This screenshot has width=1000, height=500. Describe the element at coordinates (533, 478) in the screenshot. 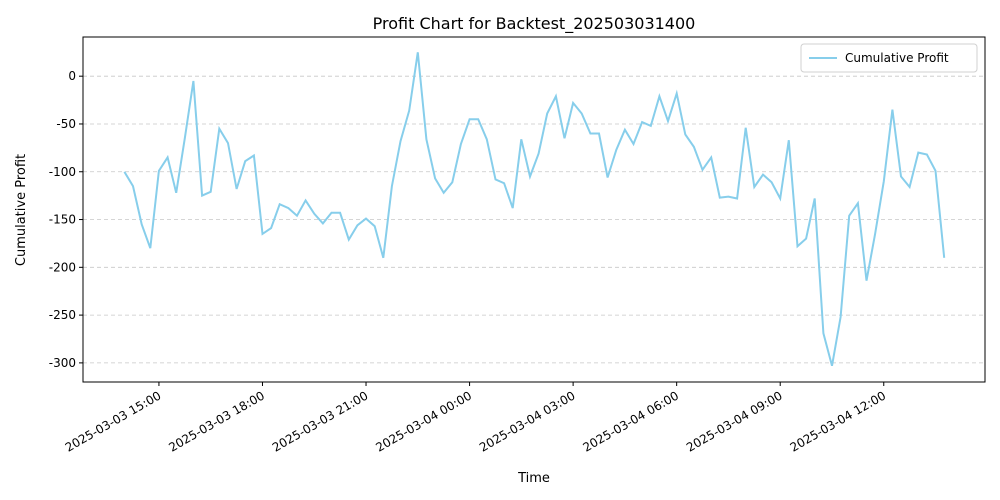

I see `x-axis-label: Time` at that location.